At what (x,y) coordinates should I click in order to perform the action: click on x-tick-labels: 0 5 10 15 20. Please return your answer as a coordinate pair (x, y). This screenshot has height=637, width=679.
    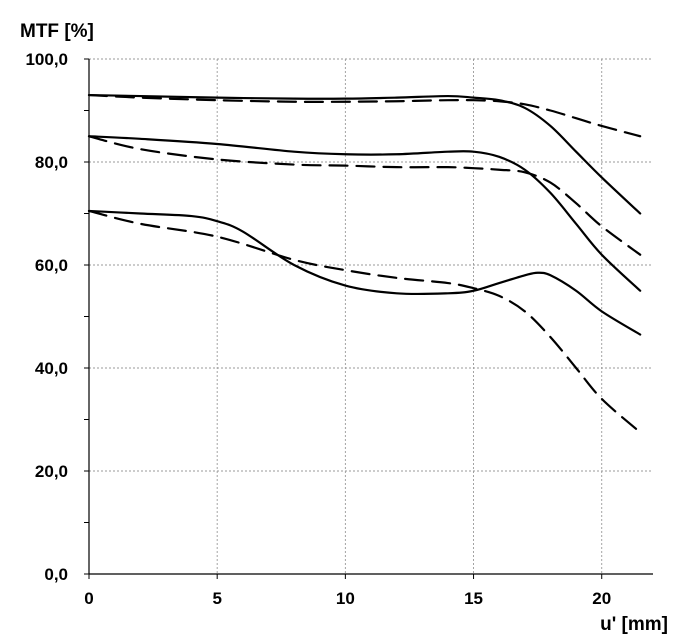
    Looking at the image, I should click on (347, 598).